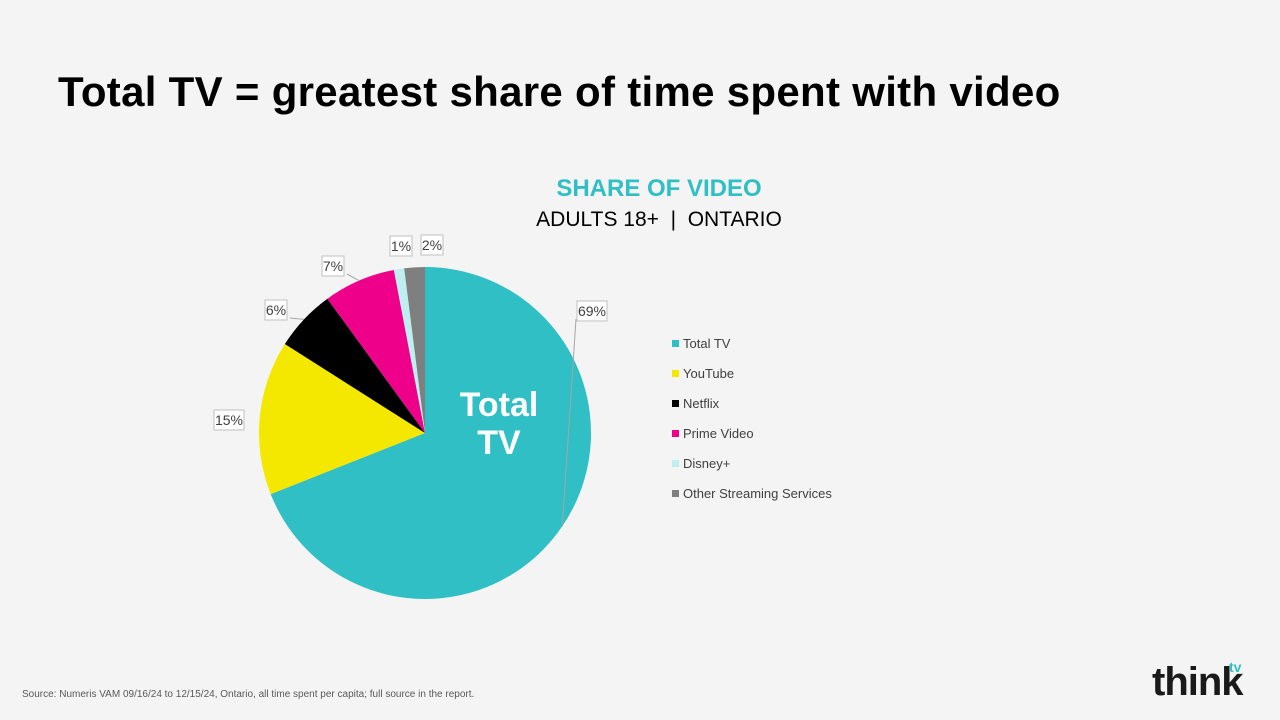 Image resolution: width=1280 pixels, height=720 pixels. What do you see at coordinates (659, 188) in the screenshot?
I see `chart-title: SHARE OF VIDEO` at bounding box center [659, 188].